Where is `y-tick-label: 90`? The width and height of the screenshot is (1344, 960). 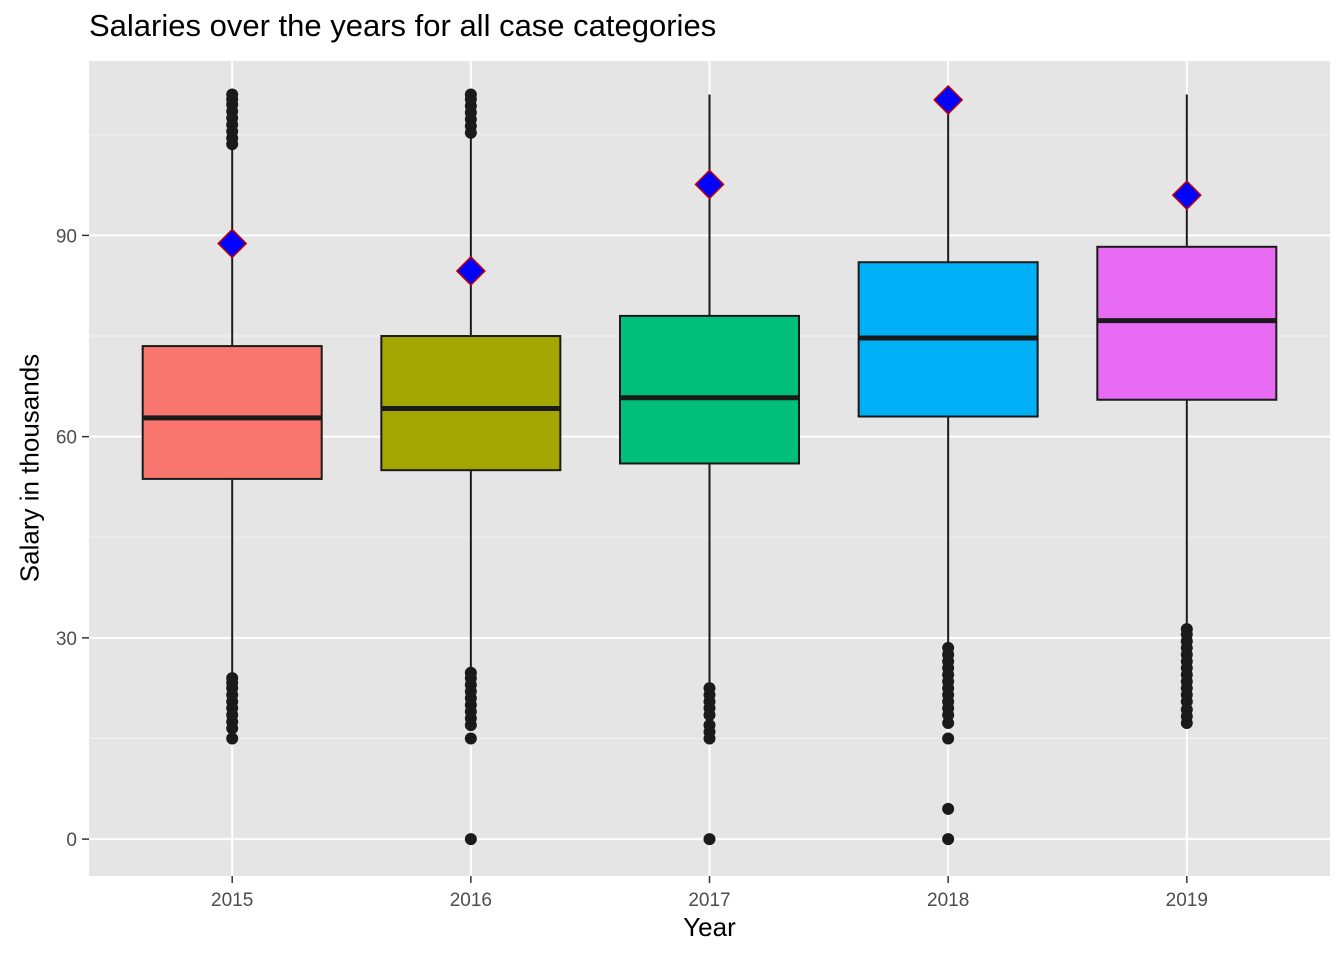
y-tick-label: 90 is located at coordinates (66, 236).